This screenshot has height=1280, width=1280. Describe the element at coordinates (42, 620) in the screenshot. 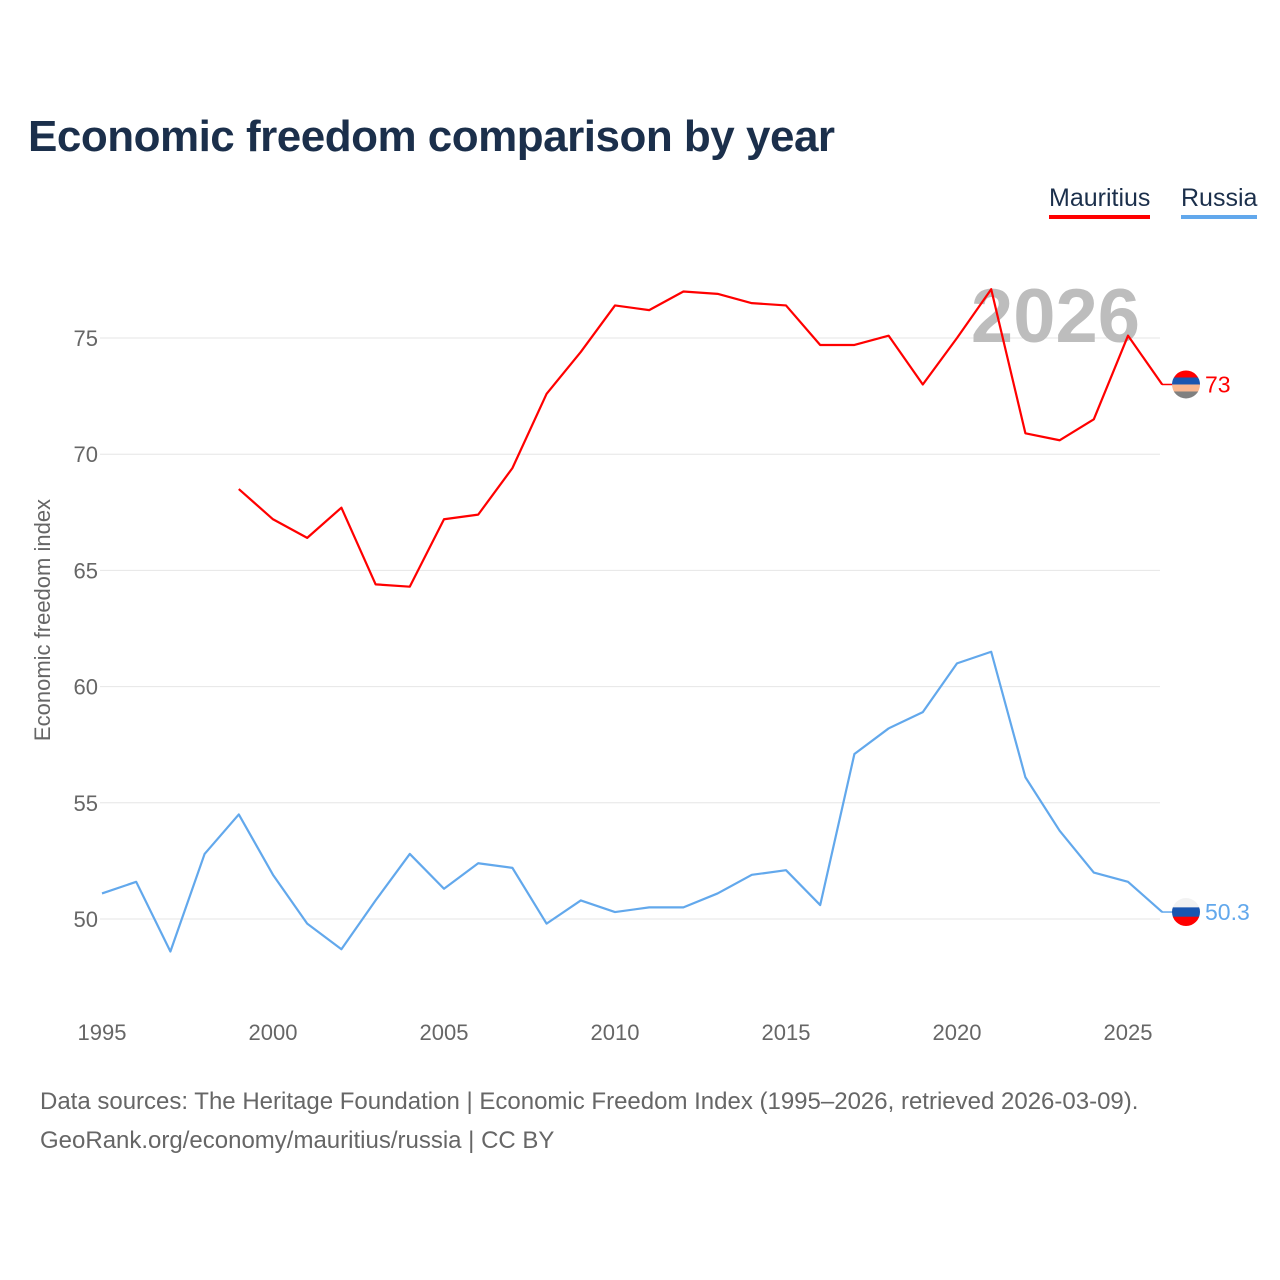

I see `y-axis-label: Economic freedom index` at that location.